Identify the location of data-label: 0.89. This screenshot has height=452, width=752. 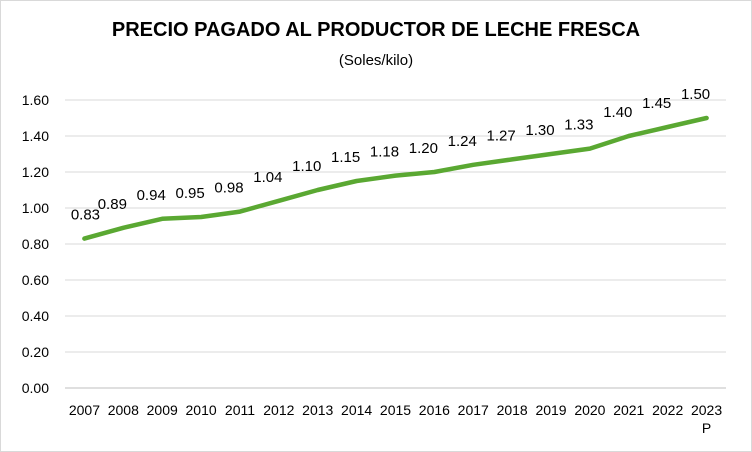
(112, 204).